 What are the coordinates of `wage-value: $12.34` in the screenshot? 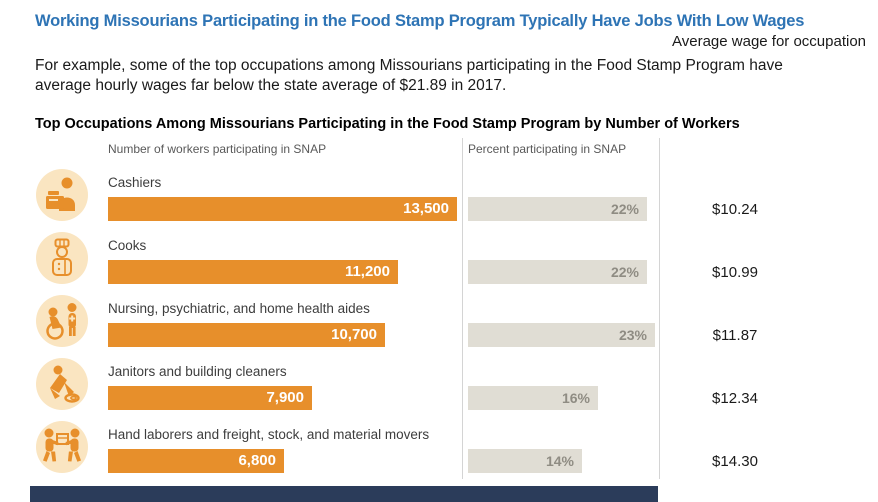 It's located at (735, 398).